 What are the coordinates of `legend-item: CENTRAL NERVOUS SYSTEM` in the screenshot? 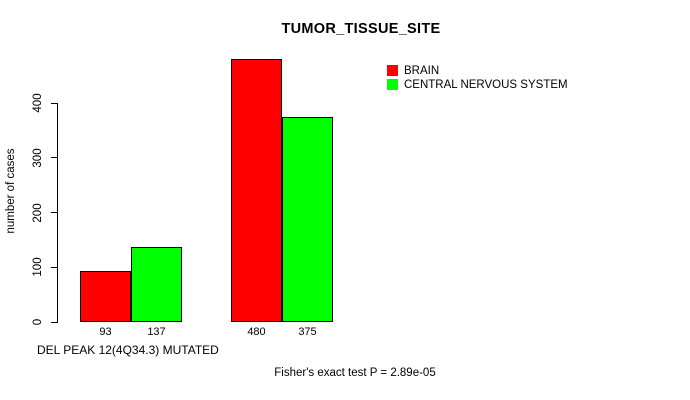 It's located at (477, 84).